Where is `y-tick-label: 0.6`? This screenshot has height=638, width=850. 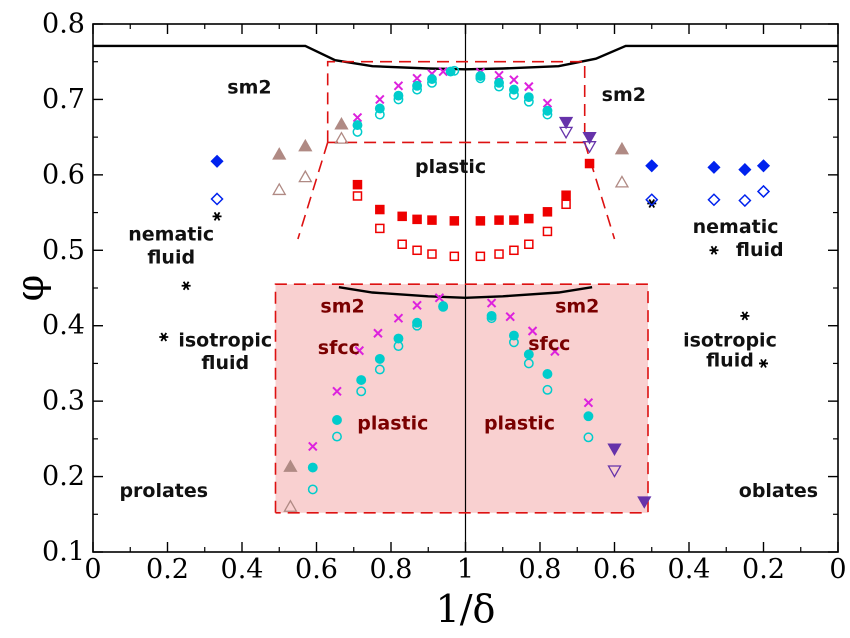 y-tick-label: 0.6 is located at coordinates (63, 174).